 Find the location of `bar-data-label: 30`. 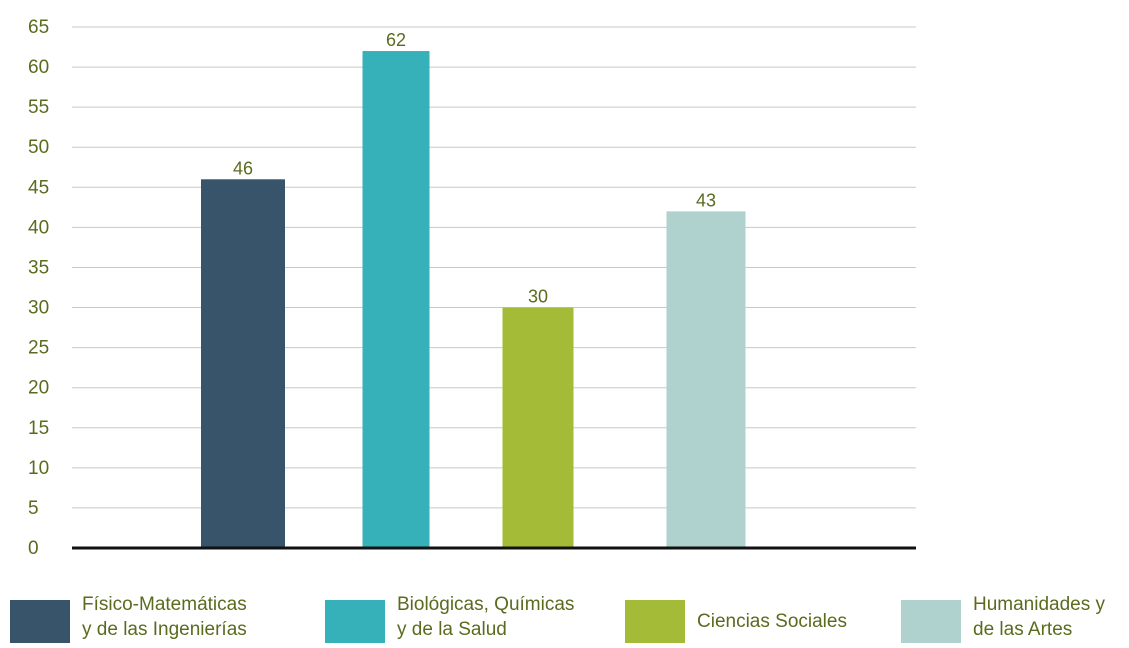

bar-data-label: 30 is located at coordinates (538, 297).